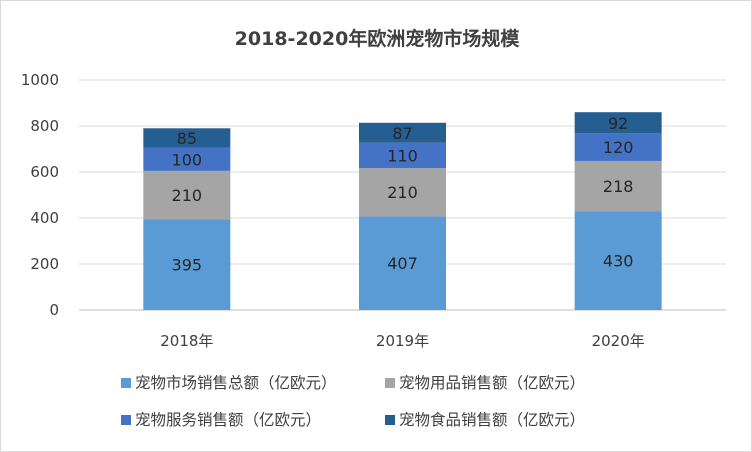  What do you see at coordinates (186, 341) in the screenshot?
I see `x-tick-label: 2018年` at bounding box center [186, 341].